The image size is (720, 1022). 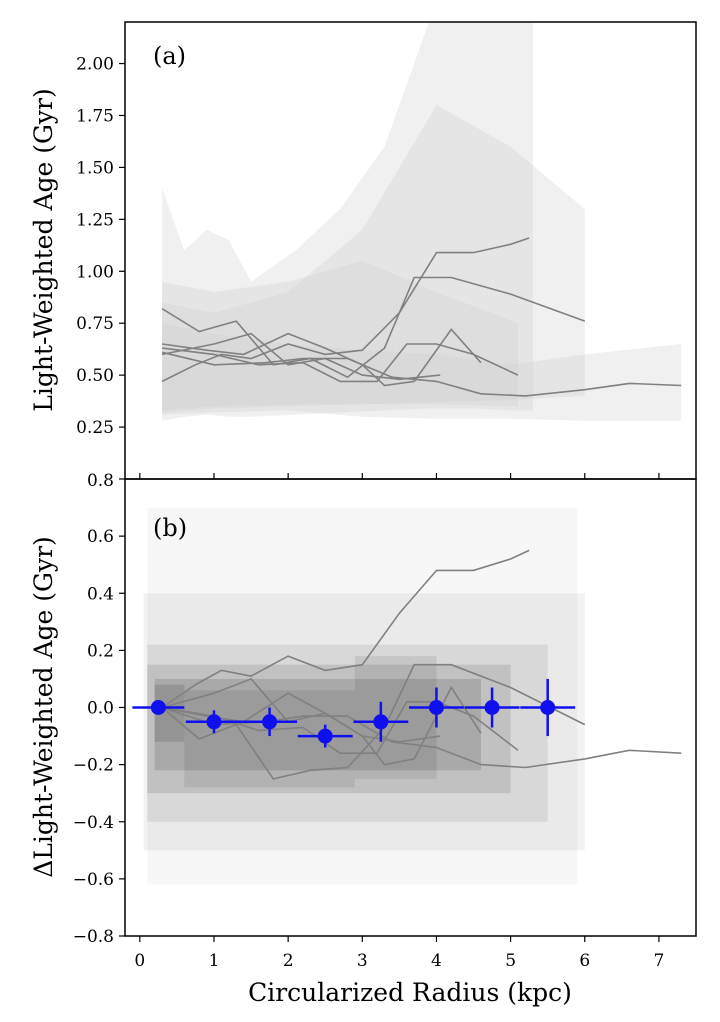 What do you see at coordinates (95, 220) in the screenshot?
I see `panel-a-ytick-label: 1.25` at bounding box center [95, 220].